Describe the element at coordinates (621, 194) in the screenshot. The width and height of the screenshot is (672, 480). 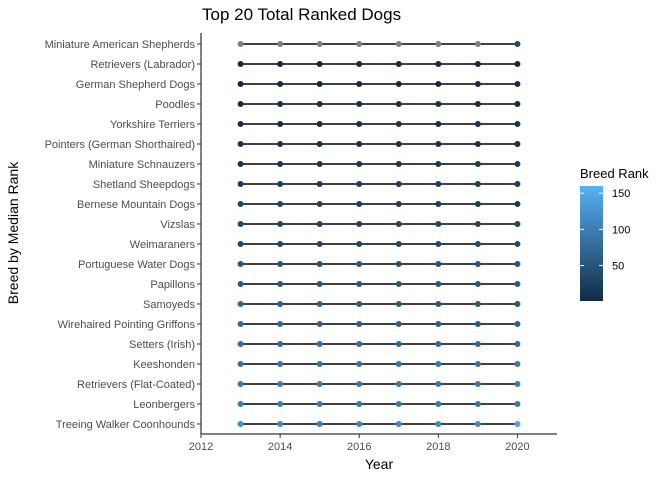
I see `legend-tick-label: 150` at that location.